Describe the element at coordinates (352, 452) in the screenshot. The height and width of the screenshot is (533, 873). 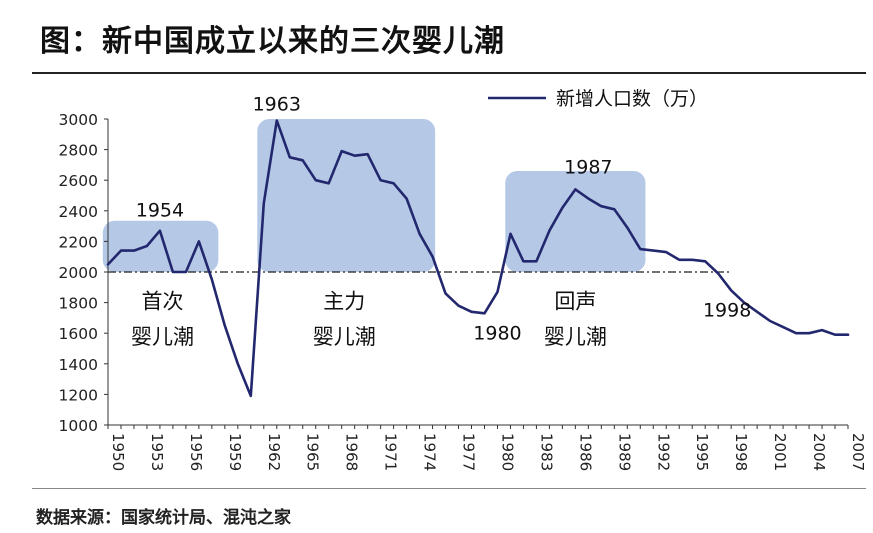
I see `x-tick-label: 1968` at that location.